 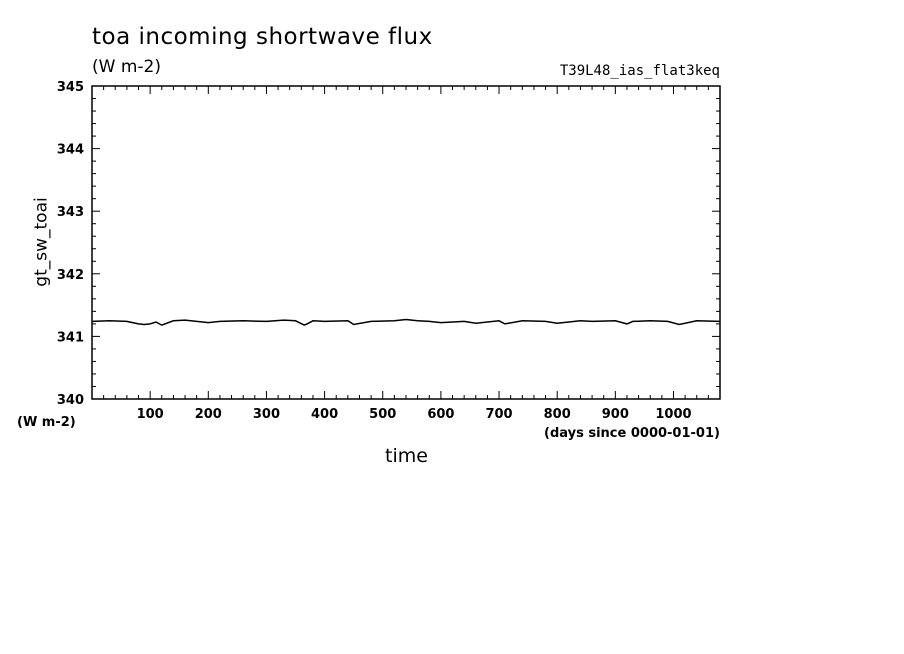 What do you see at coordinates (382, 414) in the screenshot?
I see `x-tick-label: 500` at bounding box center [382, 414].